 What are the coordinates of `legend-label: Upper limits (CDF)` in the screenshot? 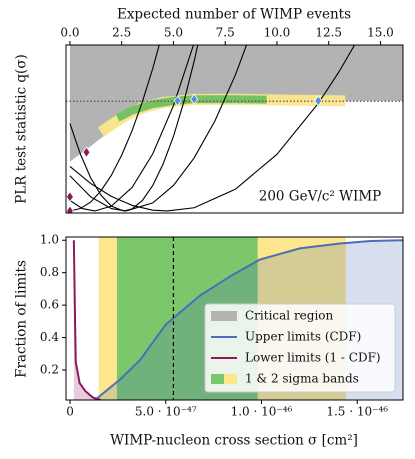 It's located at (303, 337).